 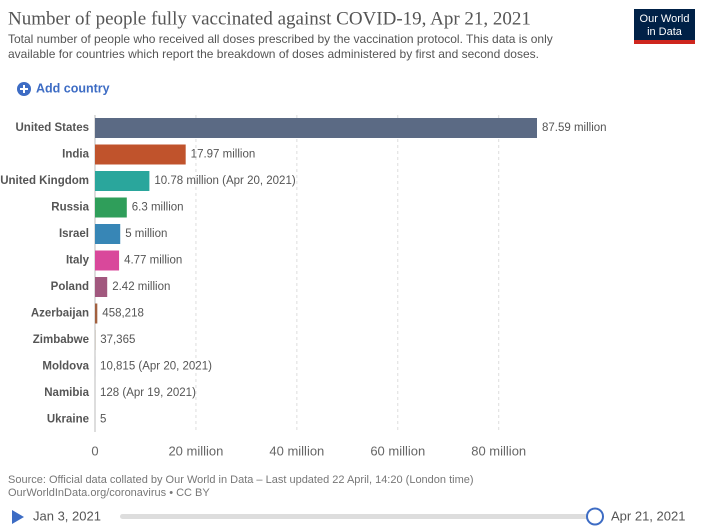 I want to click on category-label: Italy, so click(x=78, y=261).